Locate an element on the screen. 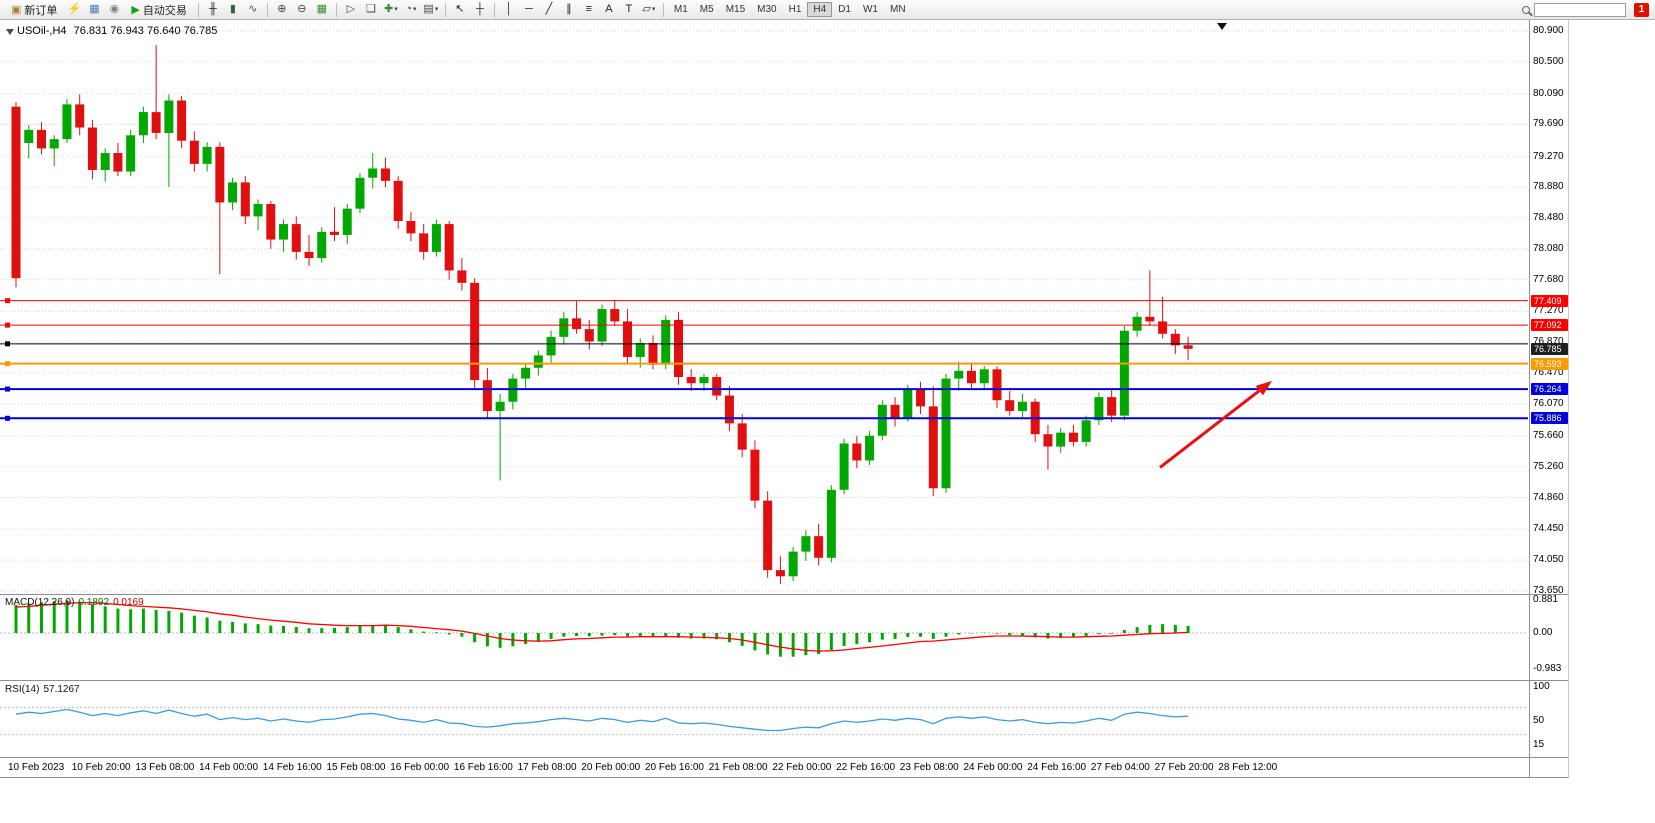  notification-badge: 1 is located at coordinates (1641, 9).